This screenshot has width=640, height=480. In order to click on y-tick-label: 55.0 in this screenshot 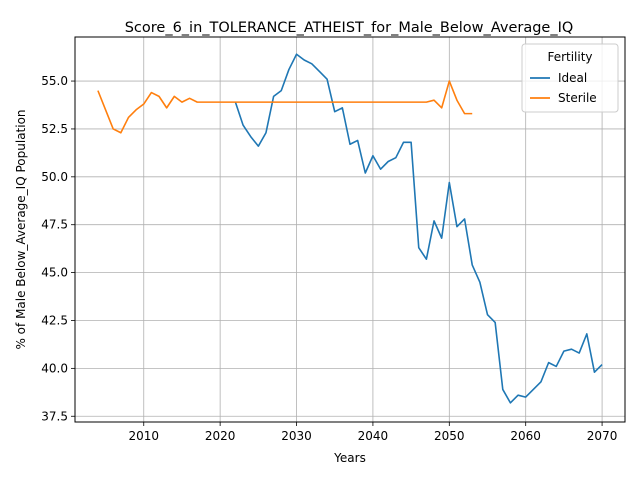, I will do `click(54, 81)`.